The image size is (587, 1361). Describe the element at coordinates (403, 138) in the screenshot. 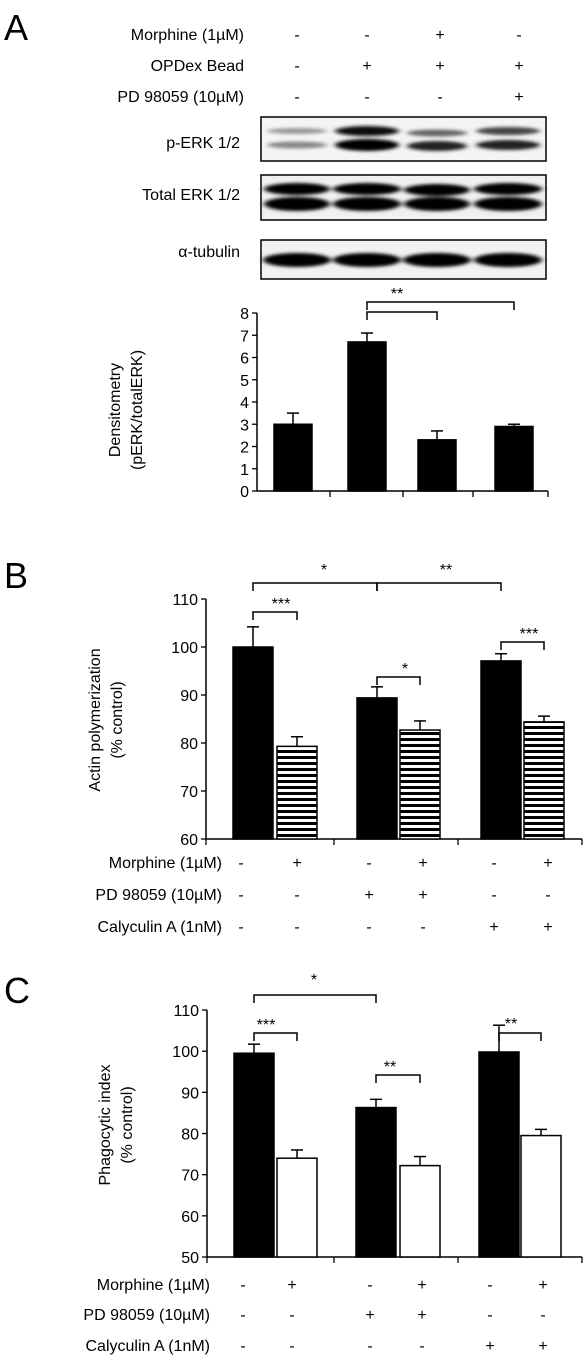

I see `blot-pERK-bands` at that location.